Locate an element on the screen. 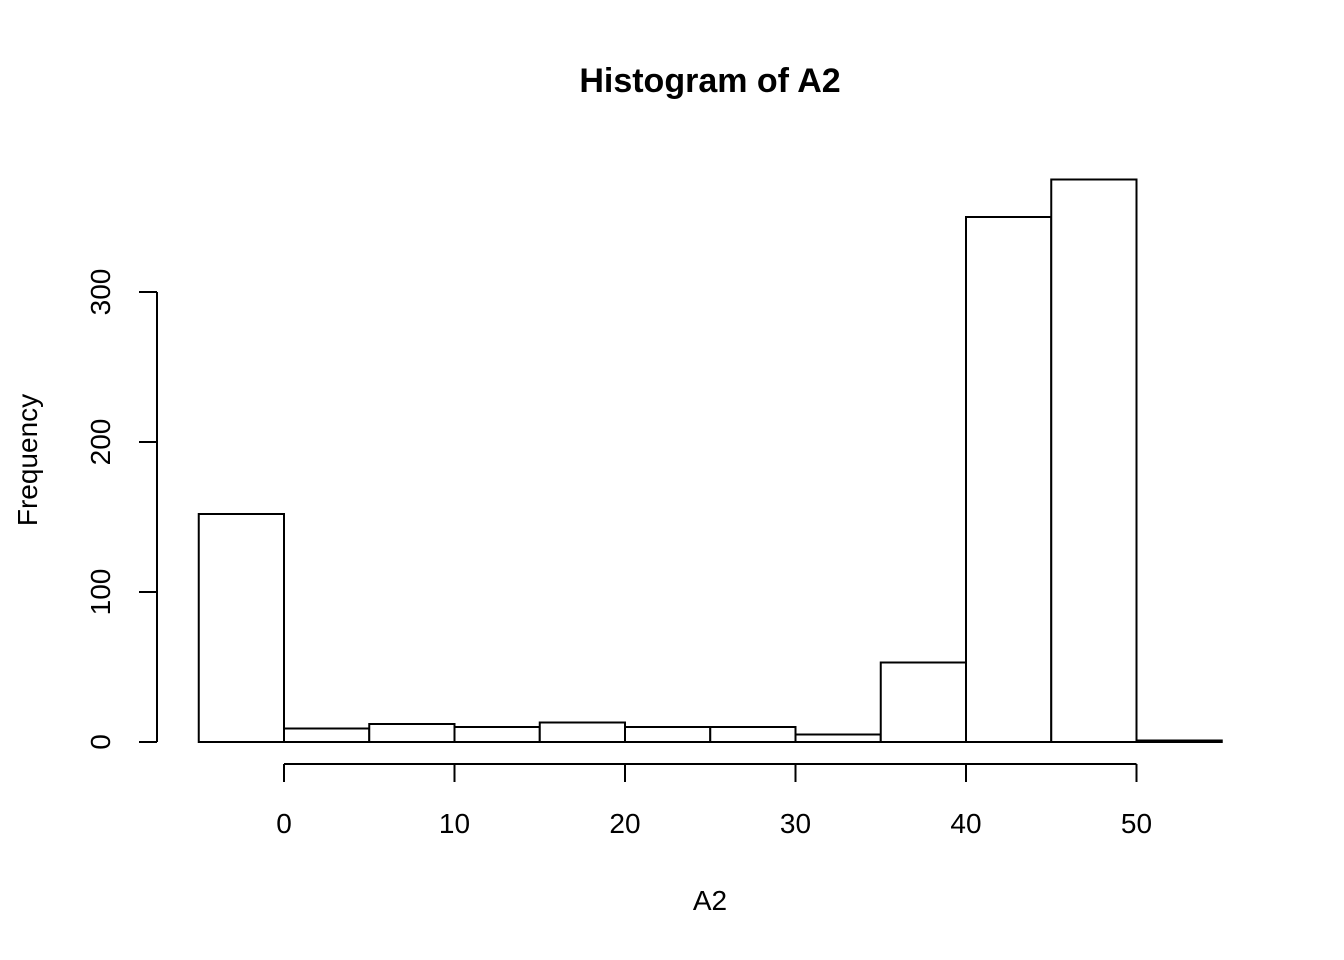 The image size is (1344, 960). y-tick-label-200: 200 is located at coordinates (100, 442).